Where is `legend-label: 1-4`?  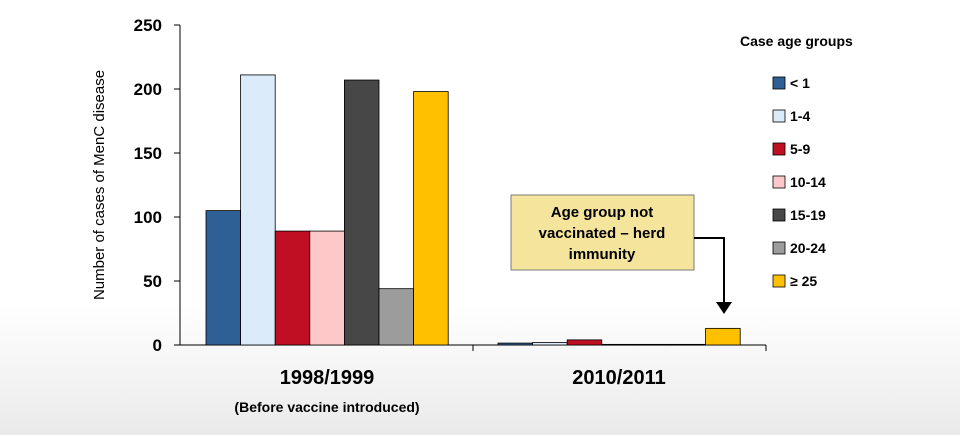
legend-label: 1-4 is located at coordinates (800, 116).